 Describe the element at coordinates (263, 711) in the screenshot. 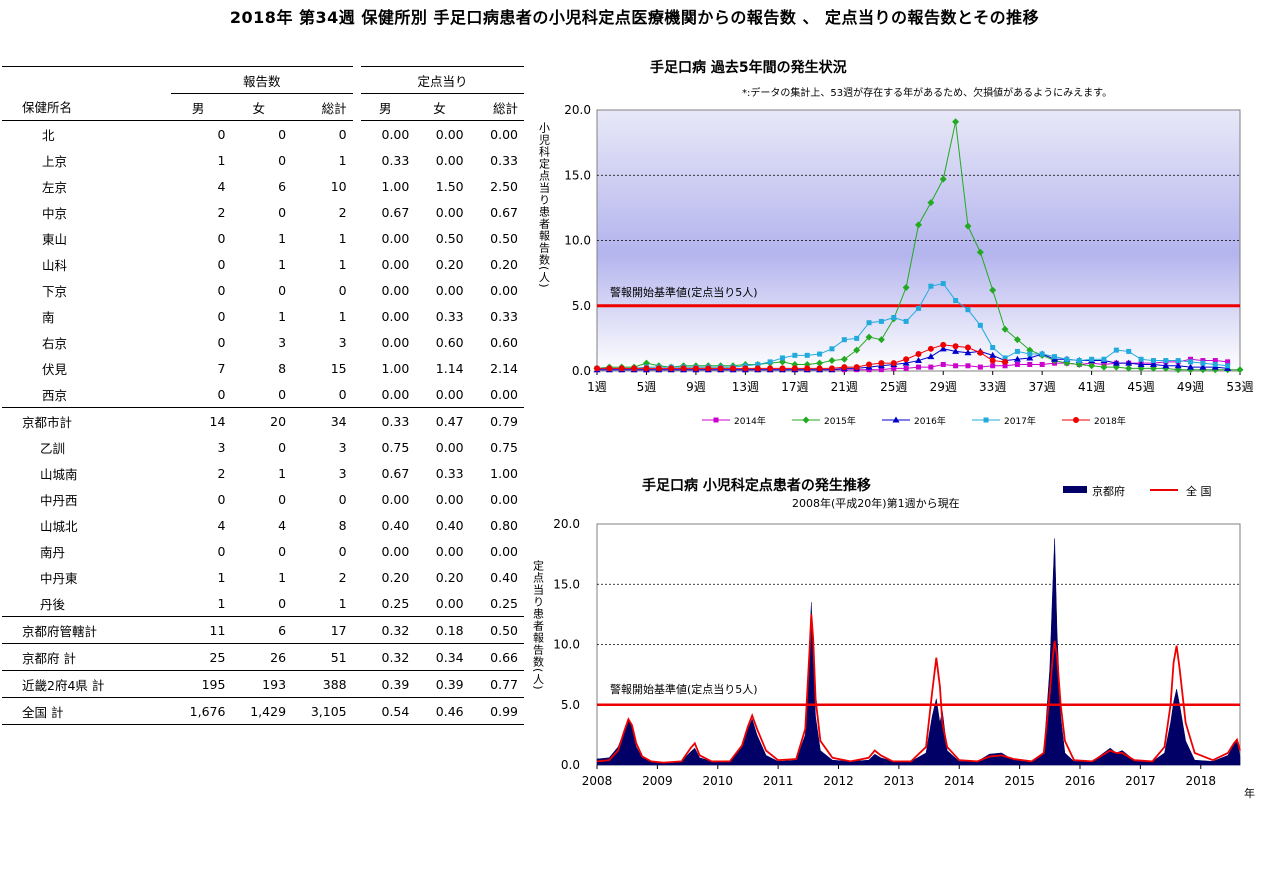

I see `table-row: 全国 計 1,676 1,429 3,105 0.54 0.46 0.99` at that location.